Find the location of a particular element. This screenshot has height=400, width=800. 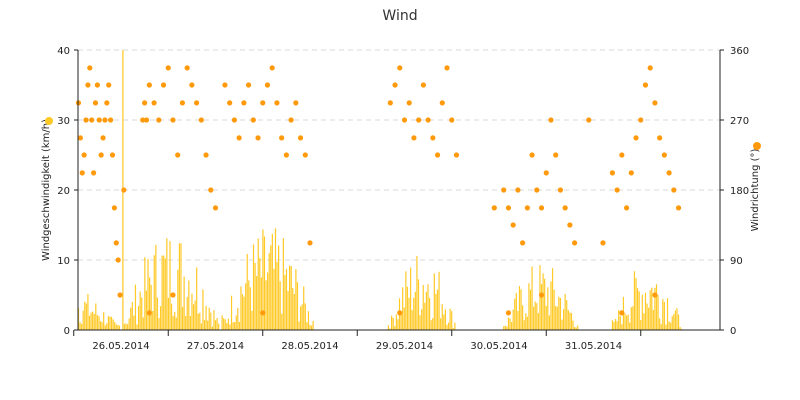

right-axis-title-group: Windrichtung (°) is located at coordinates (755, 190).